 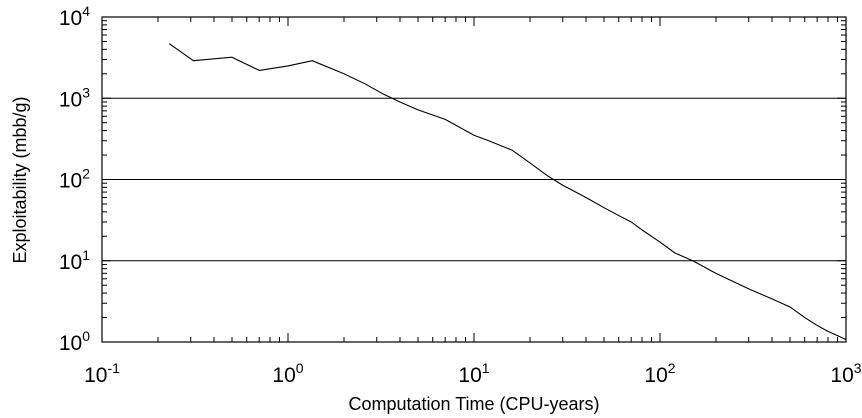 I want to click on x-tick-label: 10², so click(x=659, y=373).